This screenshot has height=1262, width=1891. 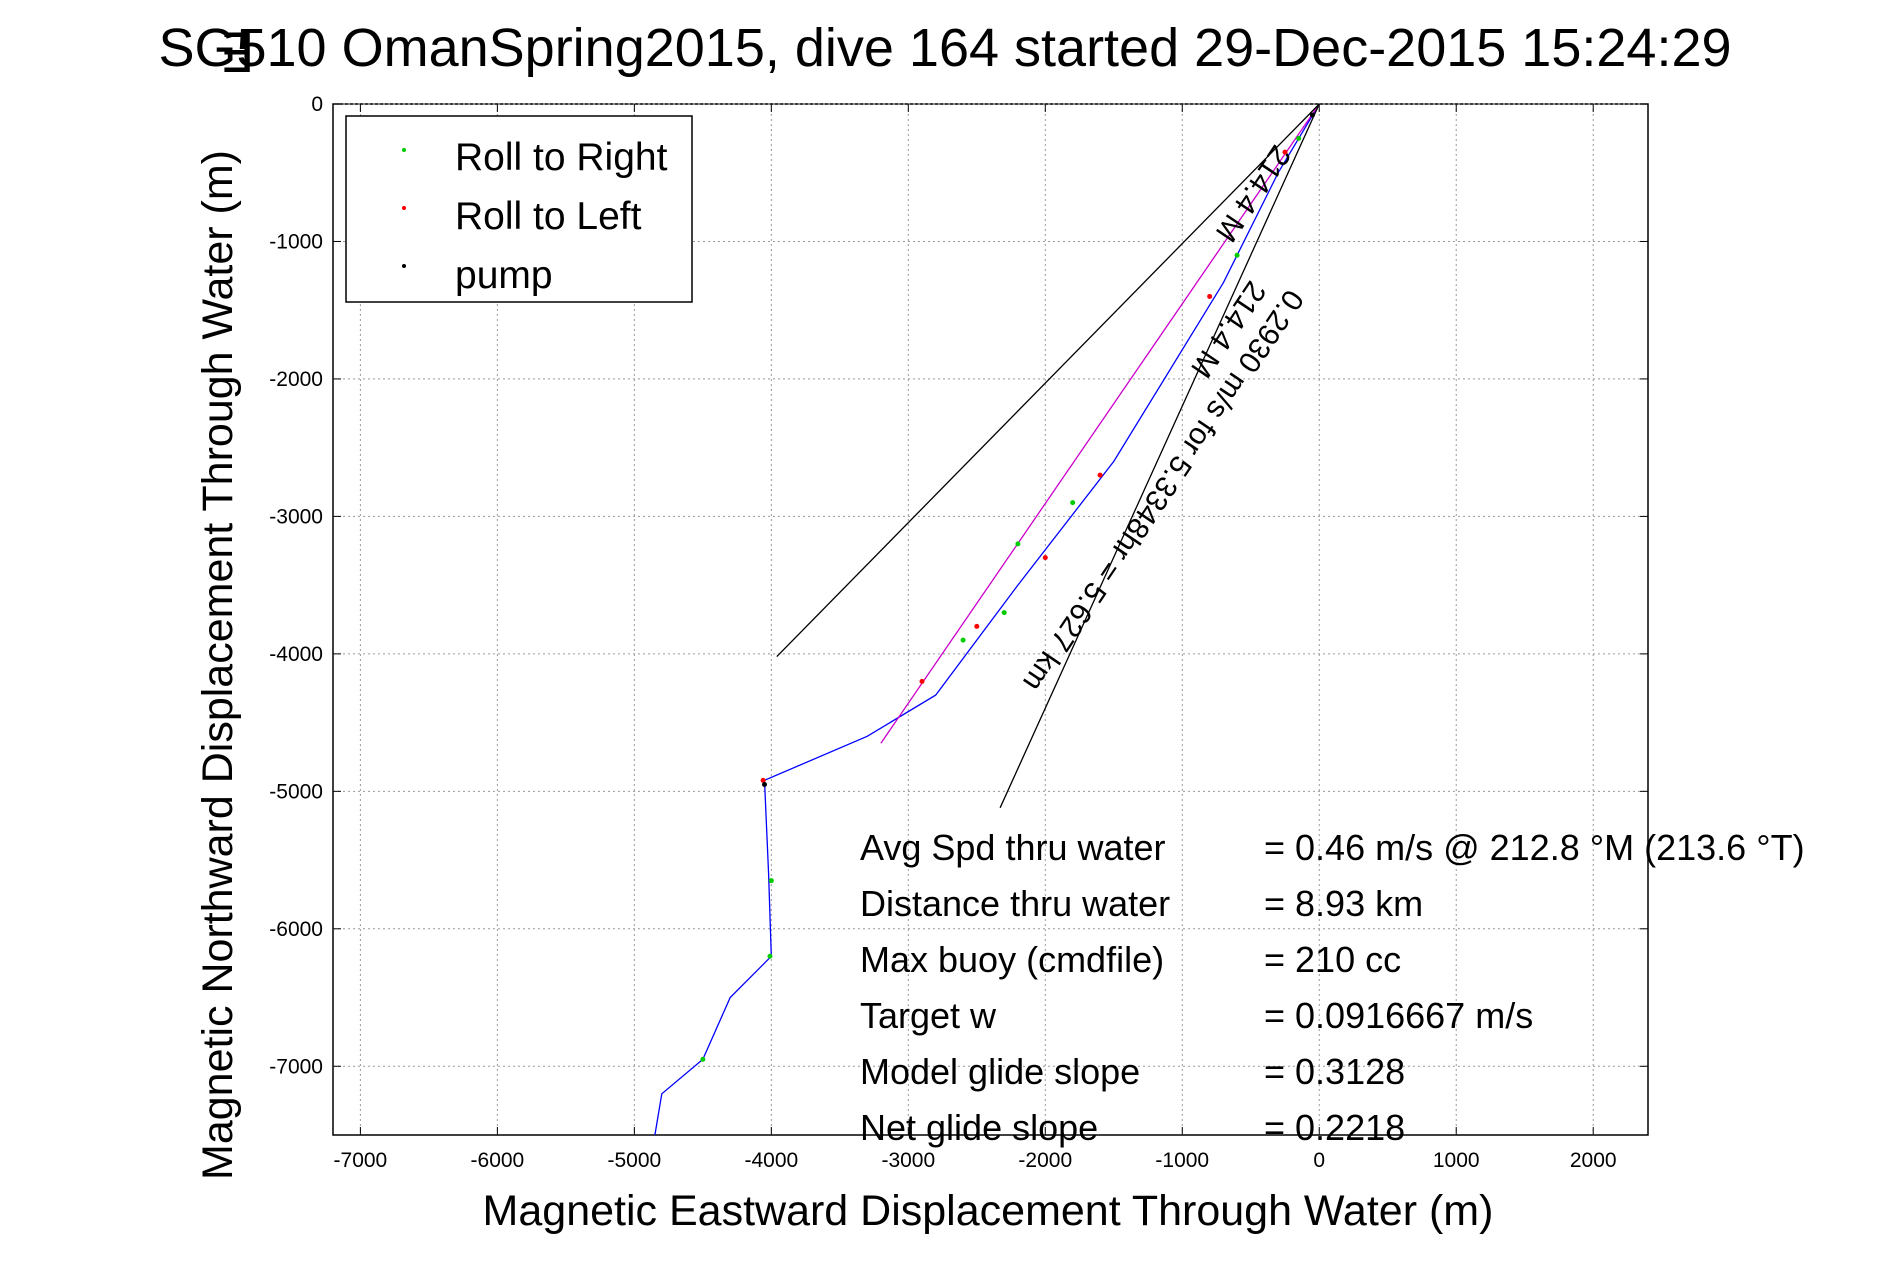 What do you see at coordinates (296, 241) in the screenshot?
I see `y-tick-label: -1000` at bounding box center [296, 241].